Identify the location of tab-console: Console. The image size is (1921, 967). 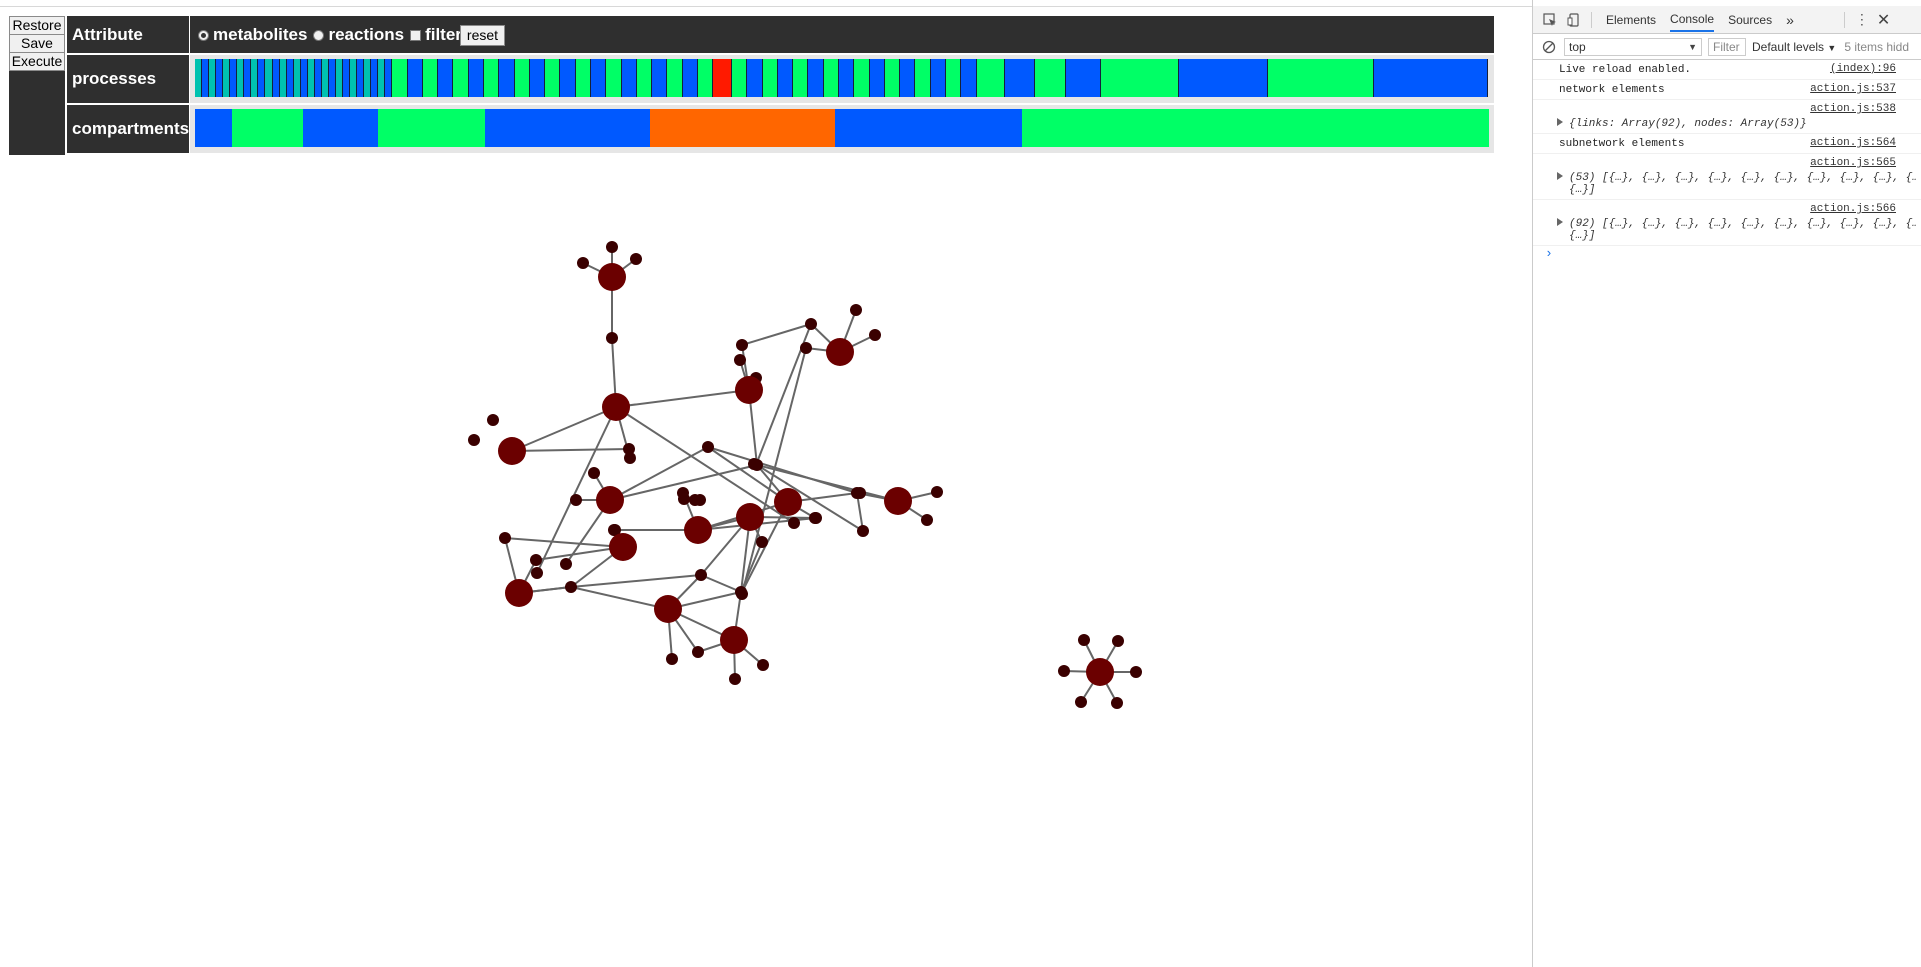
(1692, 20).